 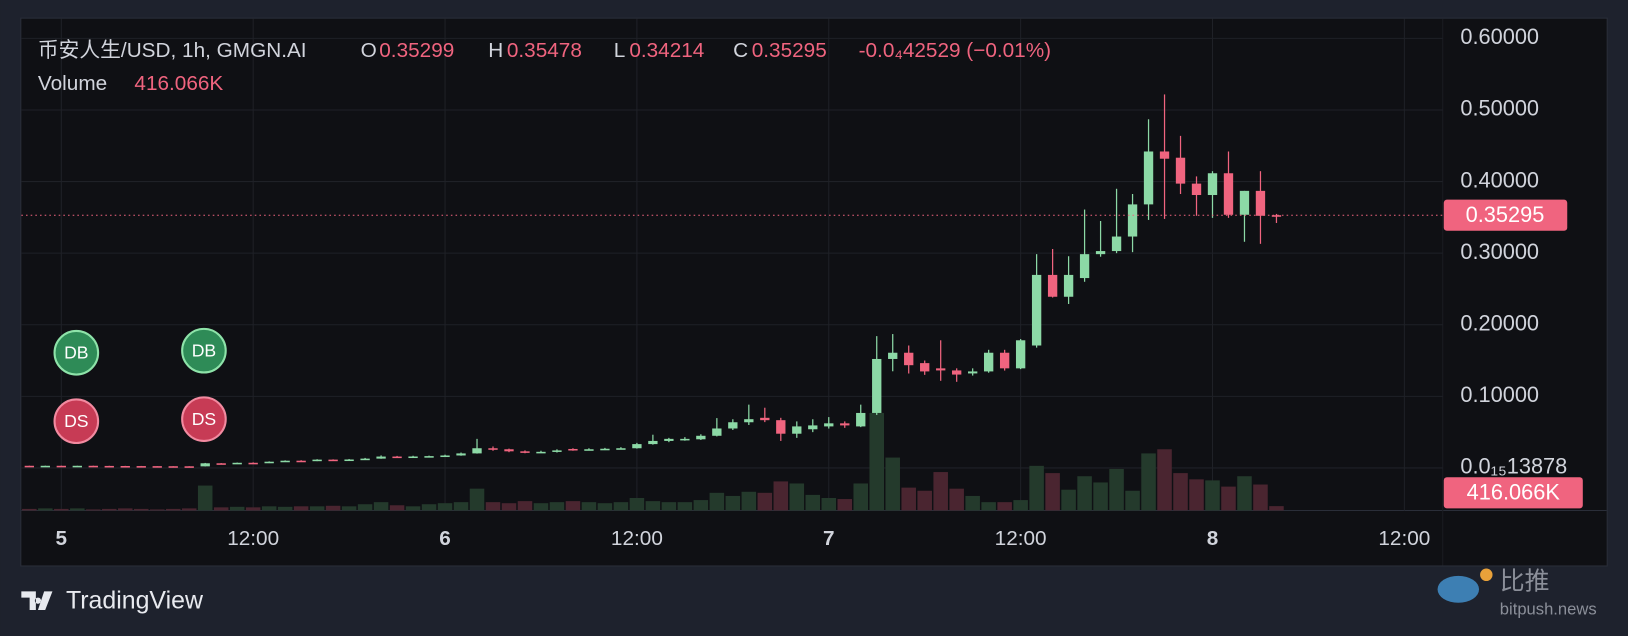 What do you see at coordinates (666, 50) in the screenshot?
I see `low-value: 0.34214` at bounding box center [666, 50].